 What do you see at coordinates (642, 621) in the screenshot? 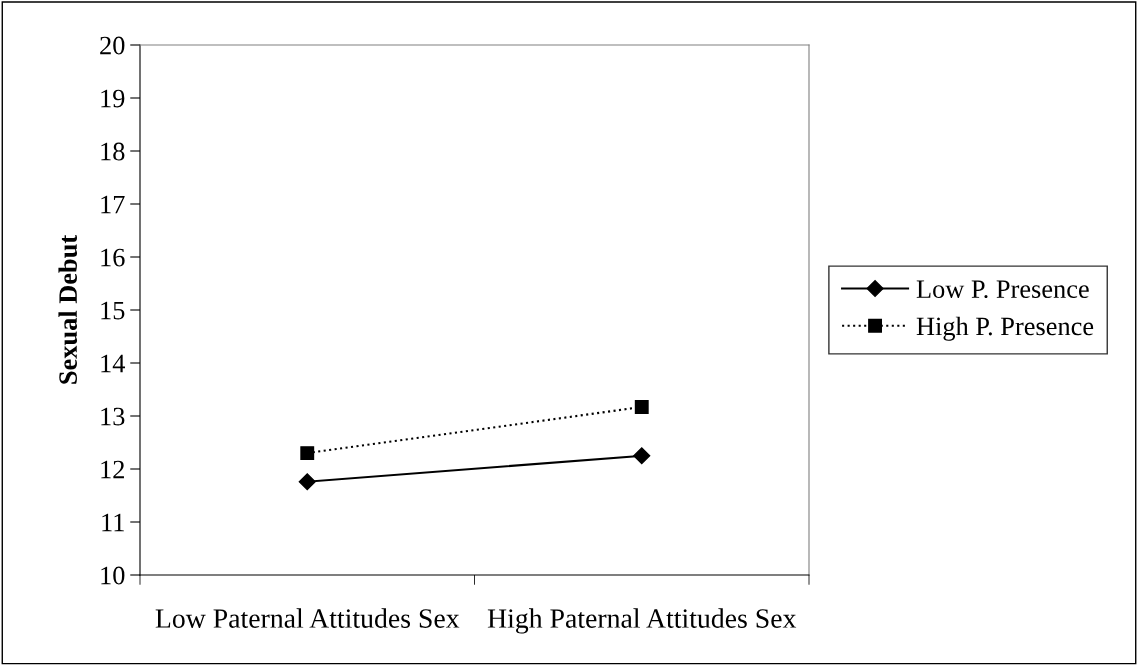
I see `x-tick-label: High Paternal Attitudes Sex` at bounding box center [642, 621].